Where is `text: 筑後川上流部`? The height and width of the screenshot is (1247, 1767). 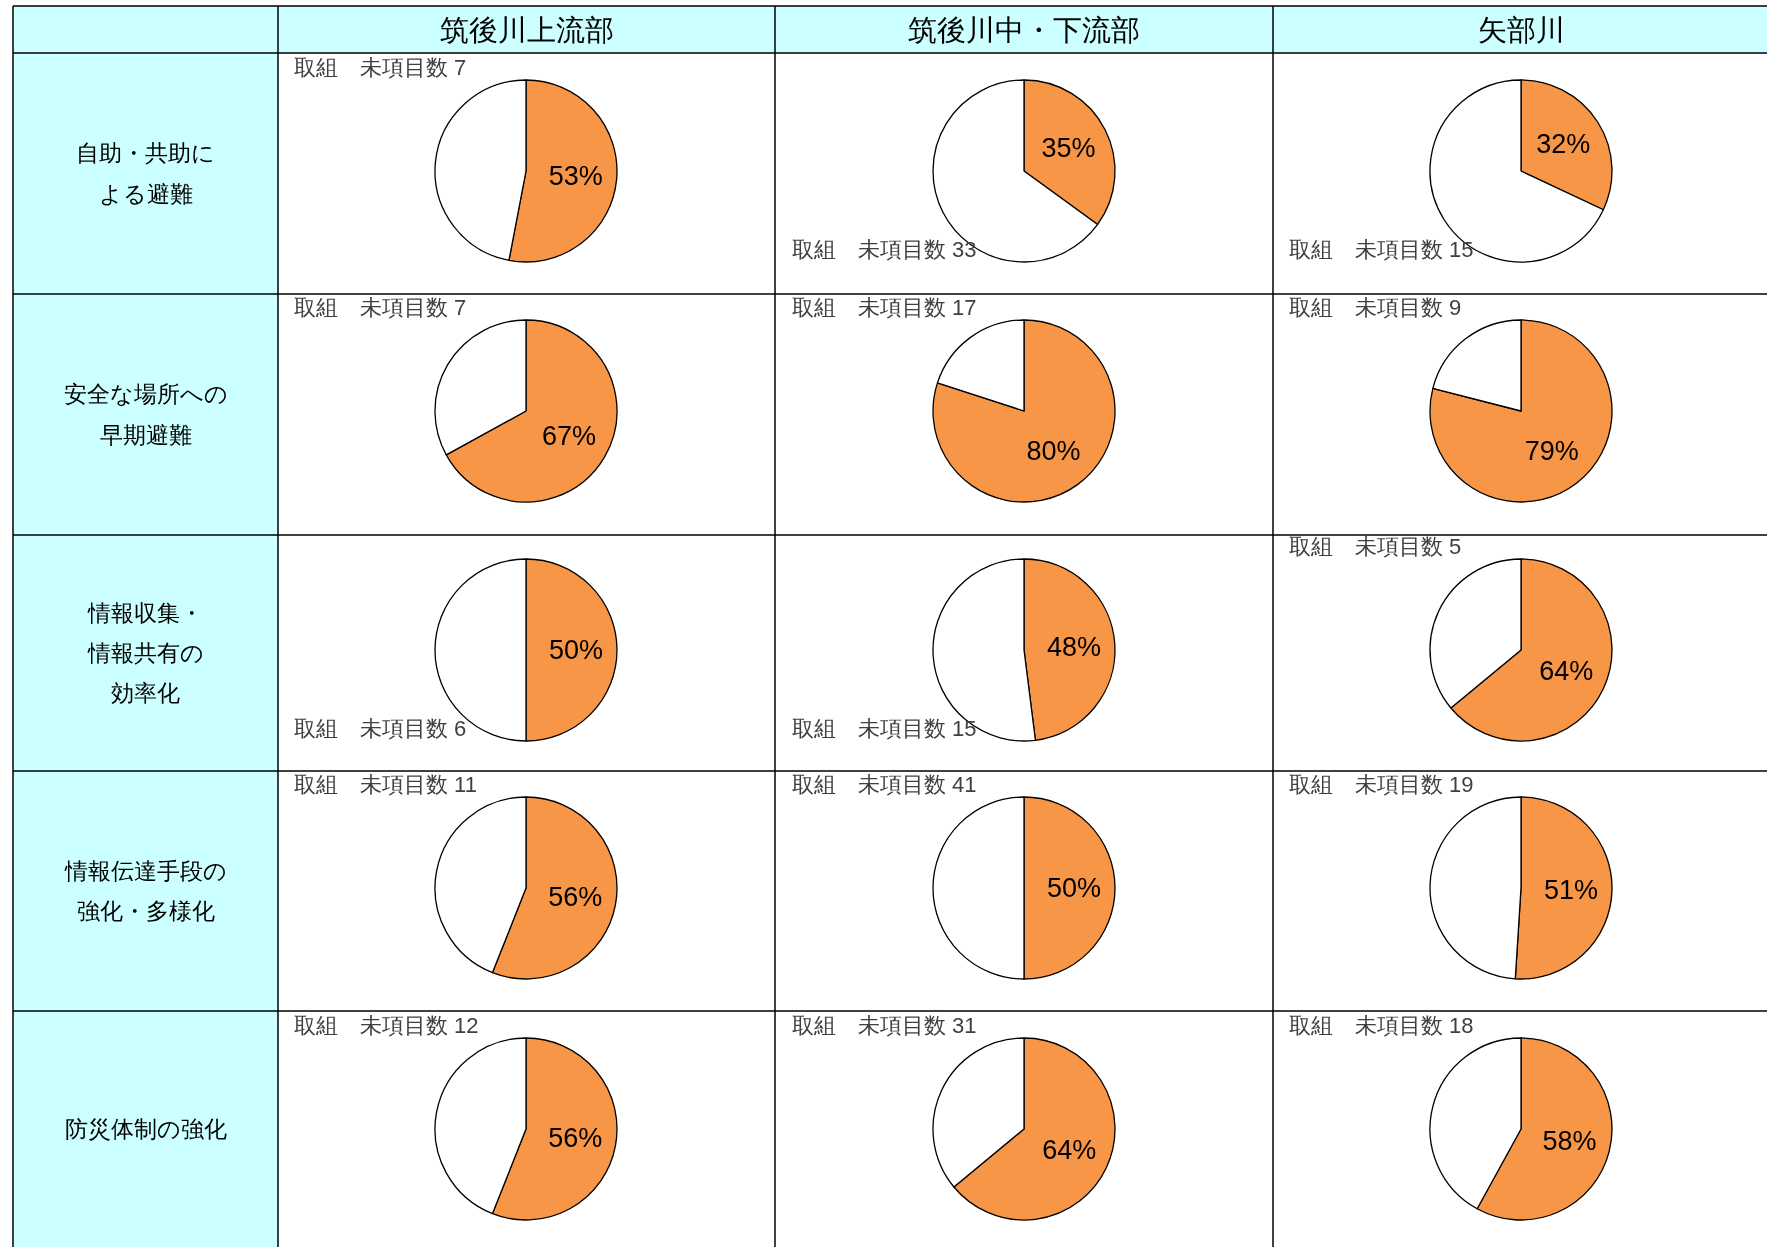 text: 筑後川上流部 is located at coordinates (526, 29).